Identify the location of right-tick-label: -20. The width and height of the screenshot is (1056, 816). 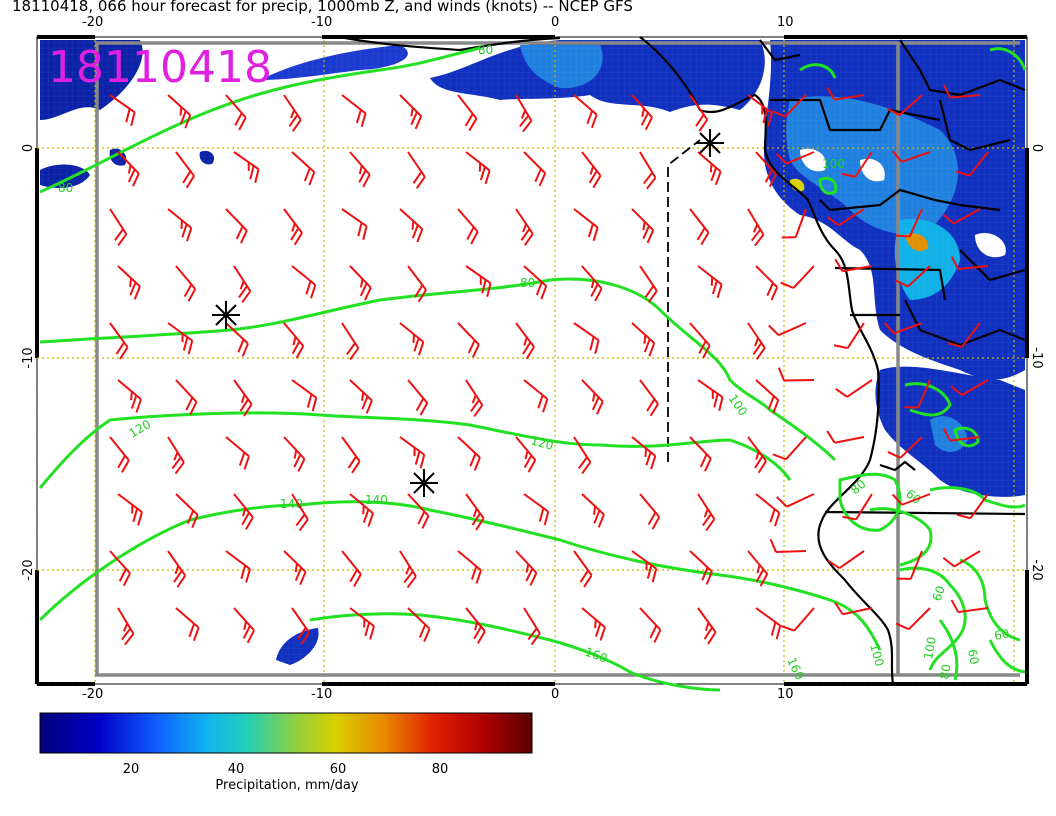
(1036, 569).